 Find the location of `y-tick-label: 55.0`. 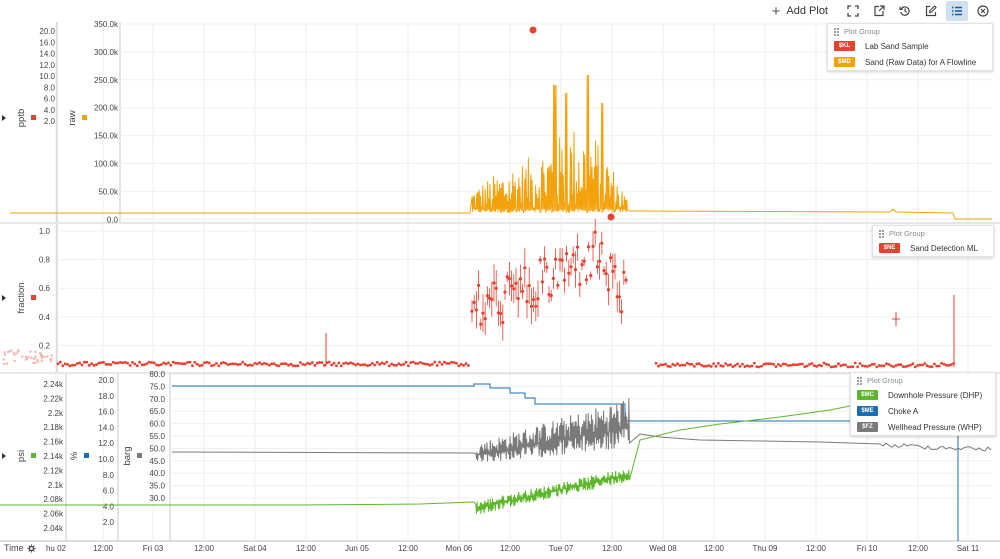

y-tick-label: 55.0 is located at coordinates (157, 436).